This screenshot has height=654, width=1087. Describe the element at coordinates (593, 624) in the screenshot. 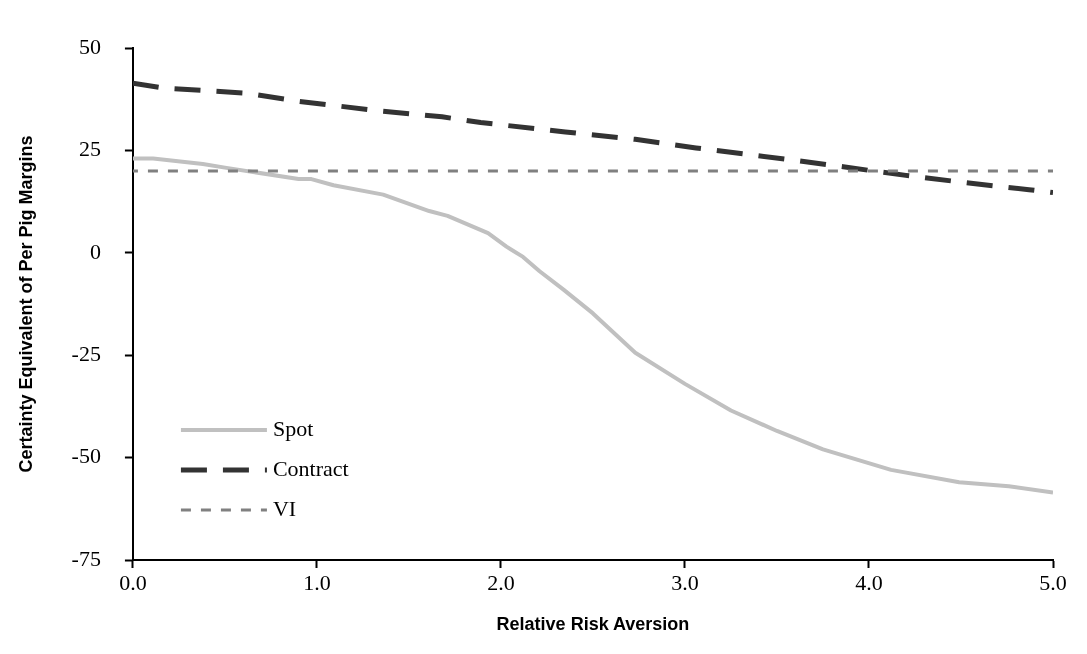

I see `x-axis-title: Relative Risk Aversion` at that location.